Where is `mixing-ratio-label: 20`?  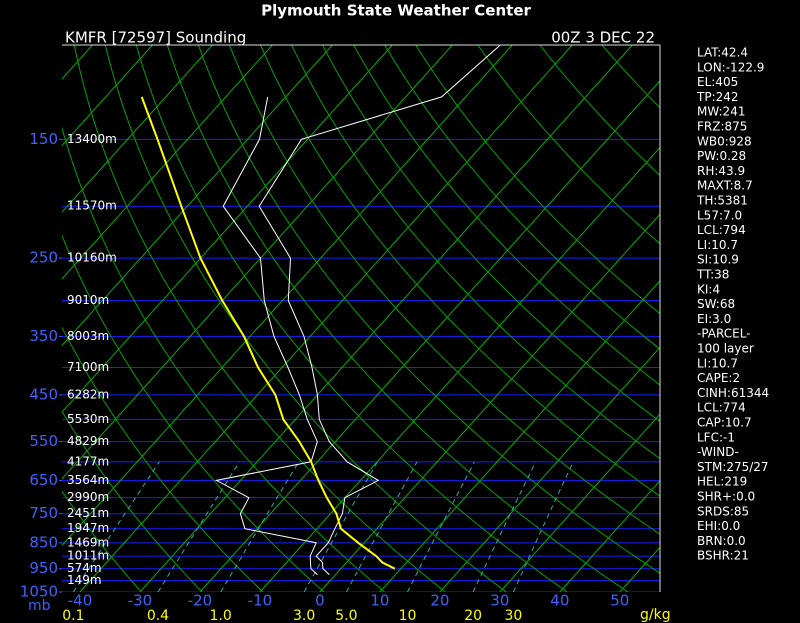
mixing-ratio-label: 20 is located at coordinates (473, 615).